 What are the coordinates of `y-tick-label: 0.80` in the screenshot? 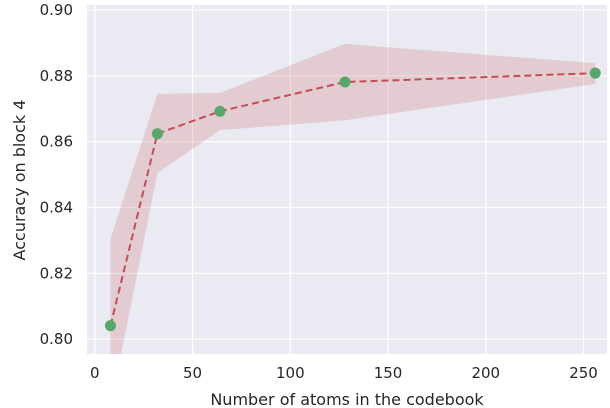 It's located at (56, 339).